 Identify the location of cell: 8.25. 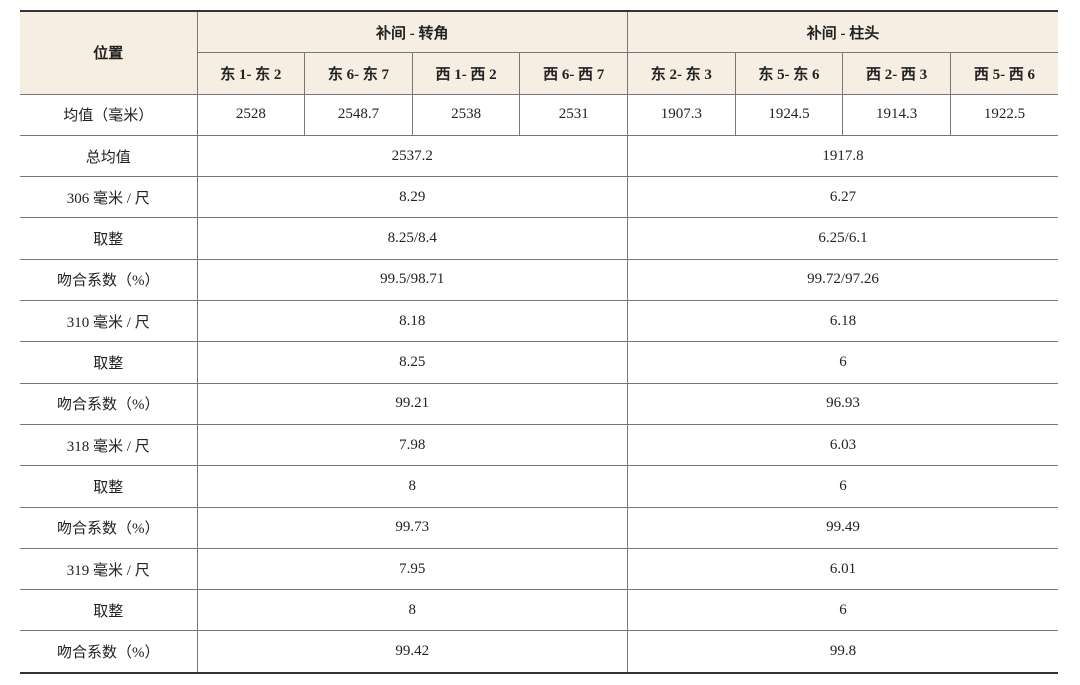
(412, 362).